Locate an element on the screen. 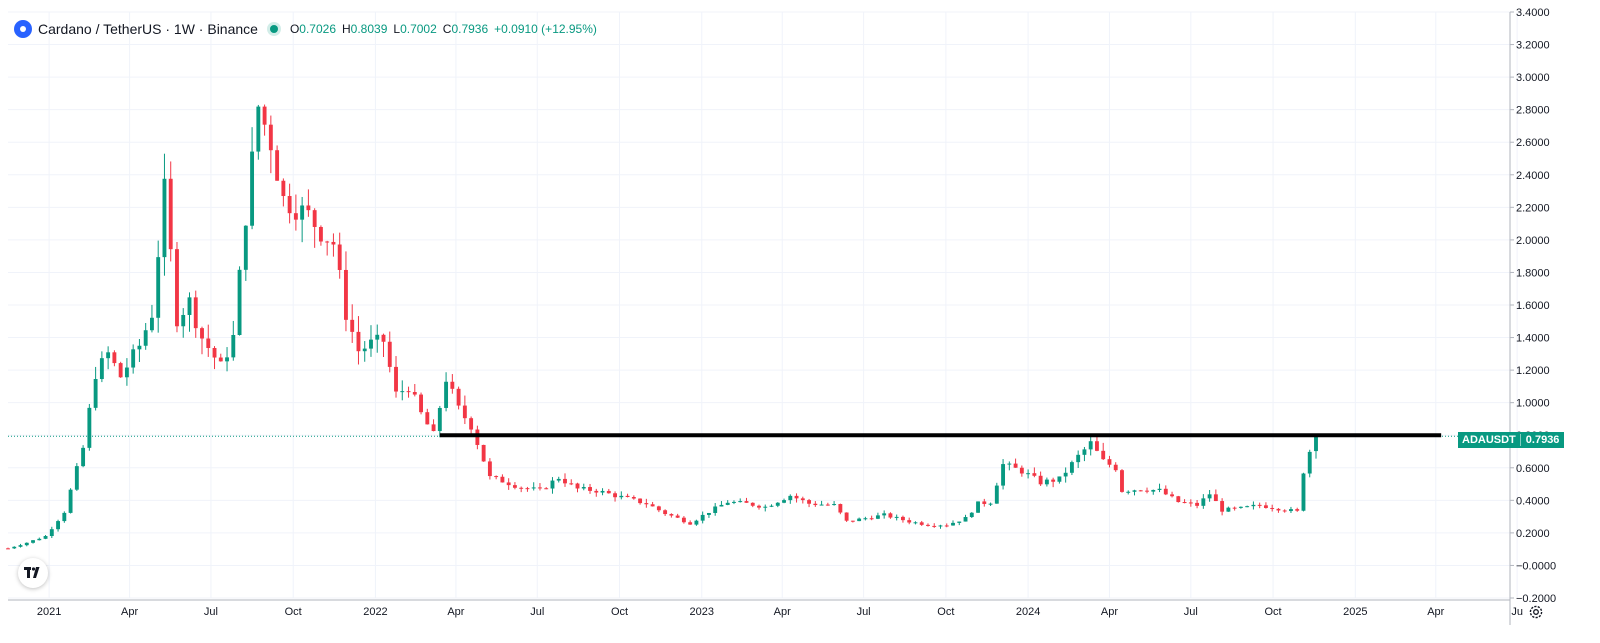 The image size is (1600, 643). market-status-icon is located at coordinates (273, 29).